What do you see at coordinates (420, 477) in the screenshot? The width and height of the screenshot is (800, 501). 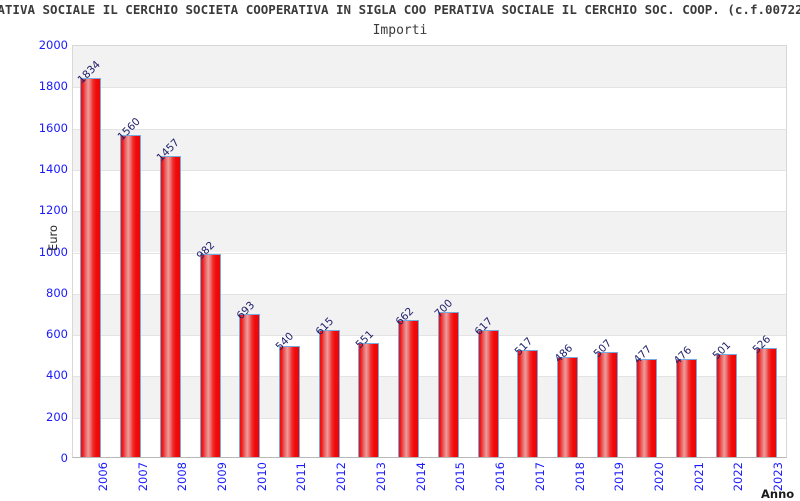 I see `x-axis-tick-label: 2014` at bounding box center [420, 477].